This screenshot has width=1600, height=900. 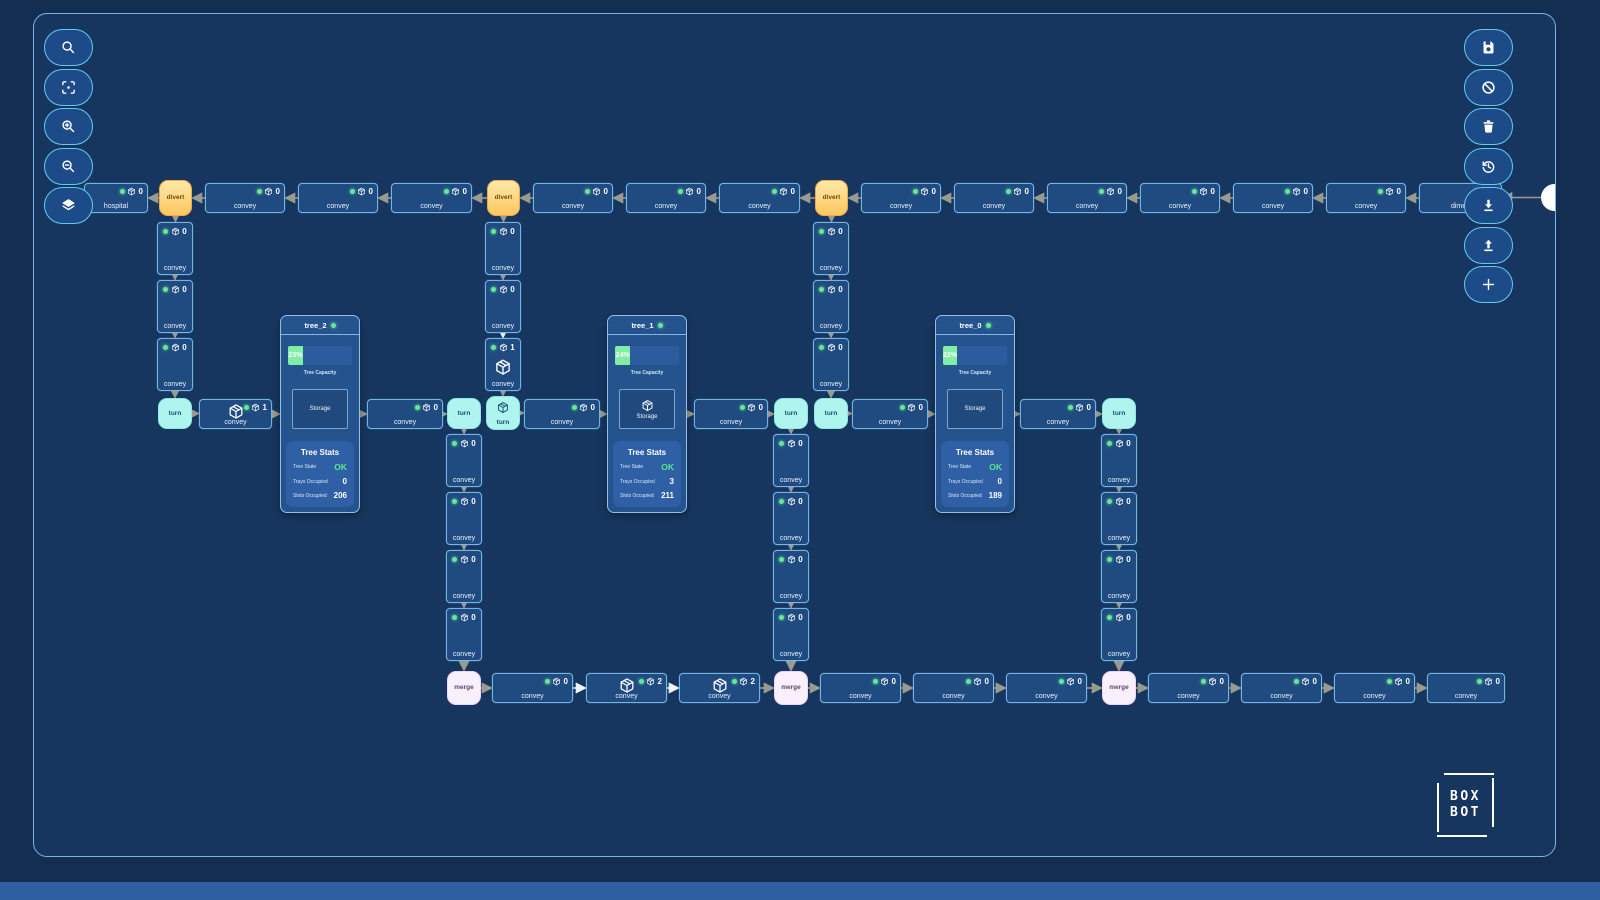 What do you see at coordinates (464, 576) in the screenshot?
I see `station-node-a3: 0 convey` at bounding box center [464, 576].